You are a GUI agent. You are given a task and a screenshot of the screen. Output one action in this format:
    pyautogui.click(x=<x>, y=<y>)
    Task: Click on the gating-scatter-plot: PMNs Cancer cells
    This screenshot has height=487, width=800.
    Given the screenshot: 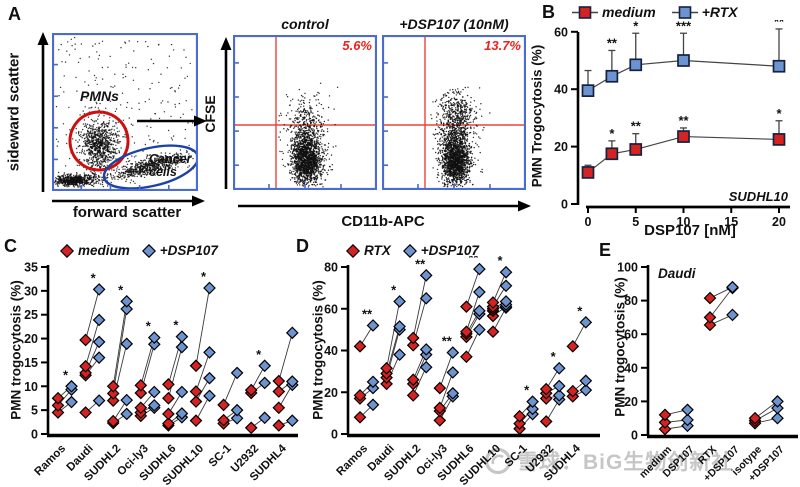 What is the action you would take?
    pyautogui.click(x=125, y=112)
    